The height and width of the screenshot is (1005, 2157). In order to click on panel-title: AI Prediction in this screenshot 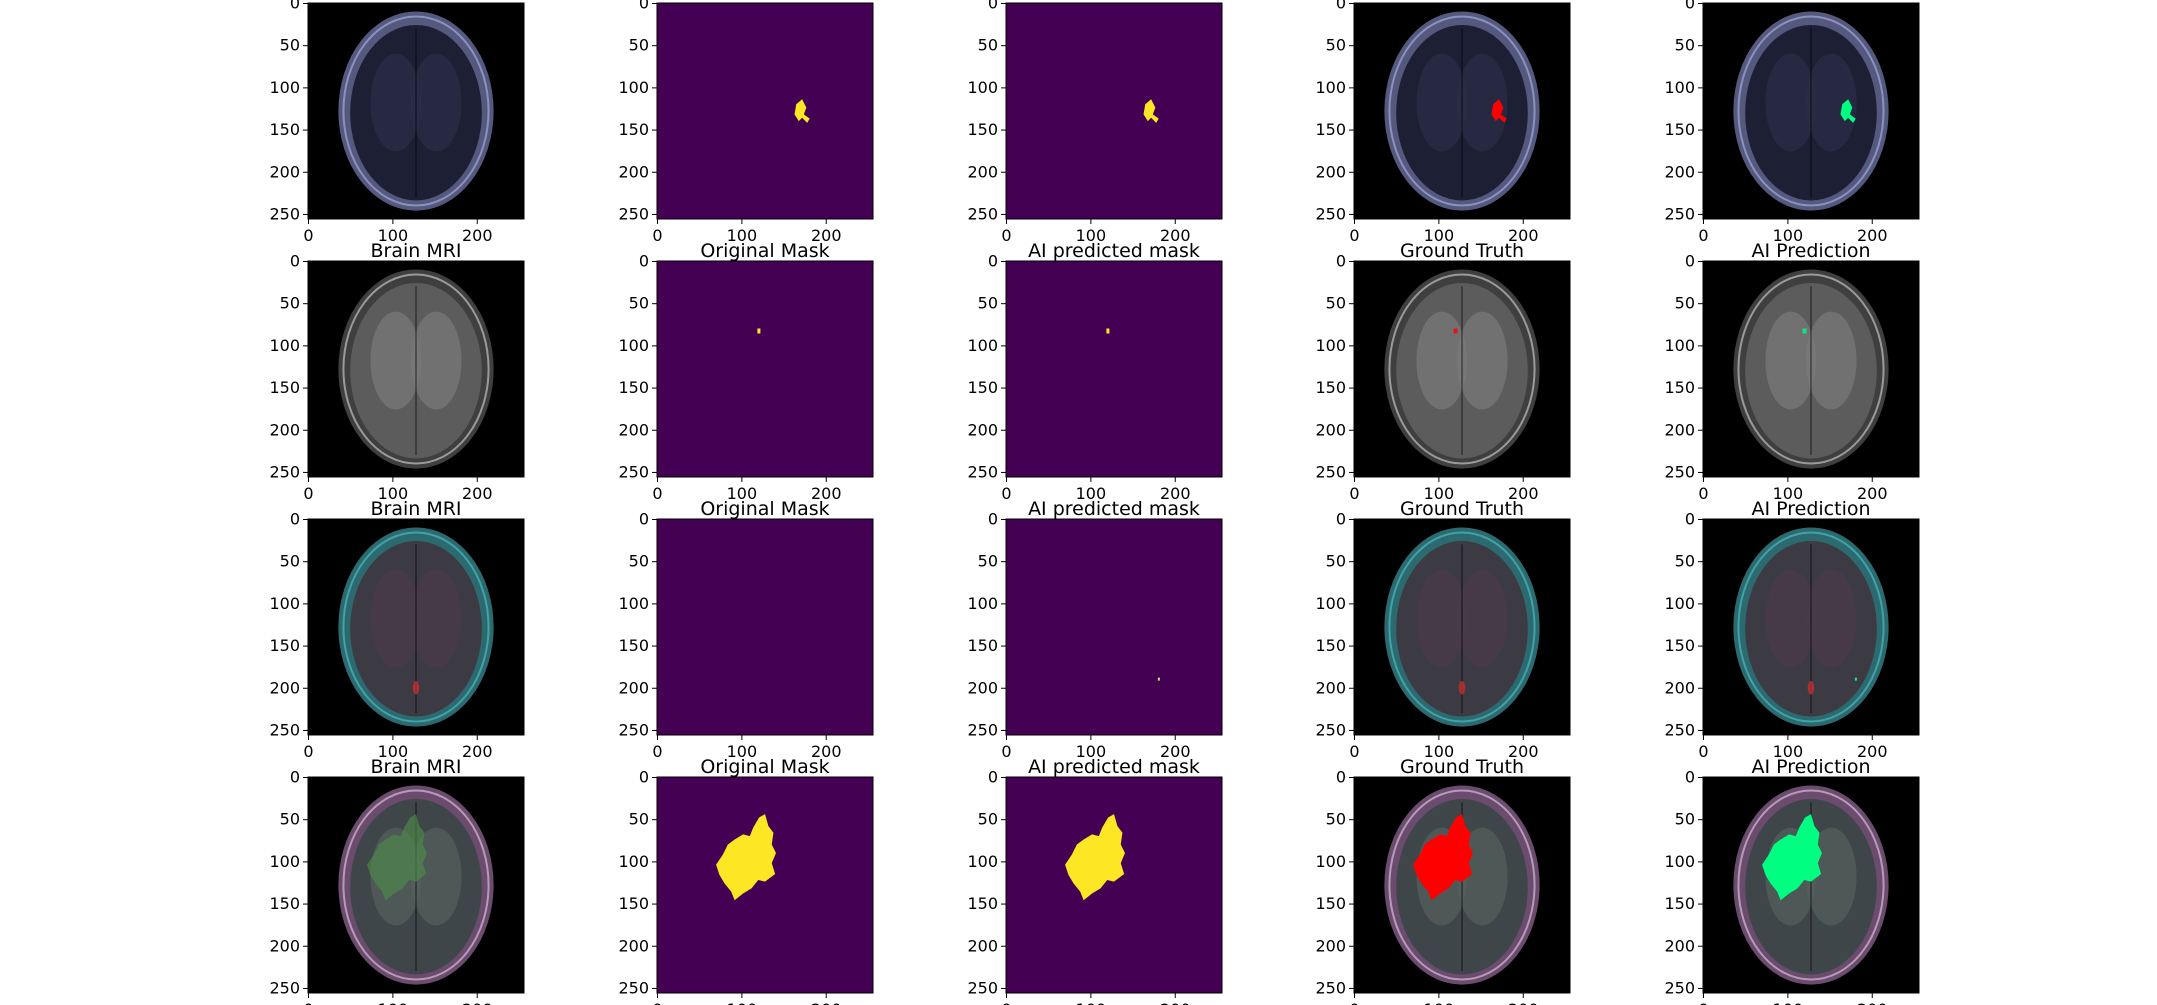, I will do `click(1810, 509)`.